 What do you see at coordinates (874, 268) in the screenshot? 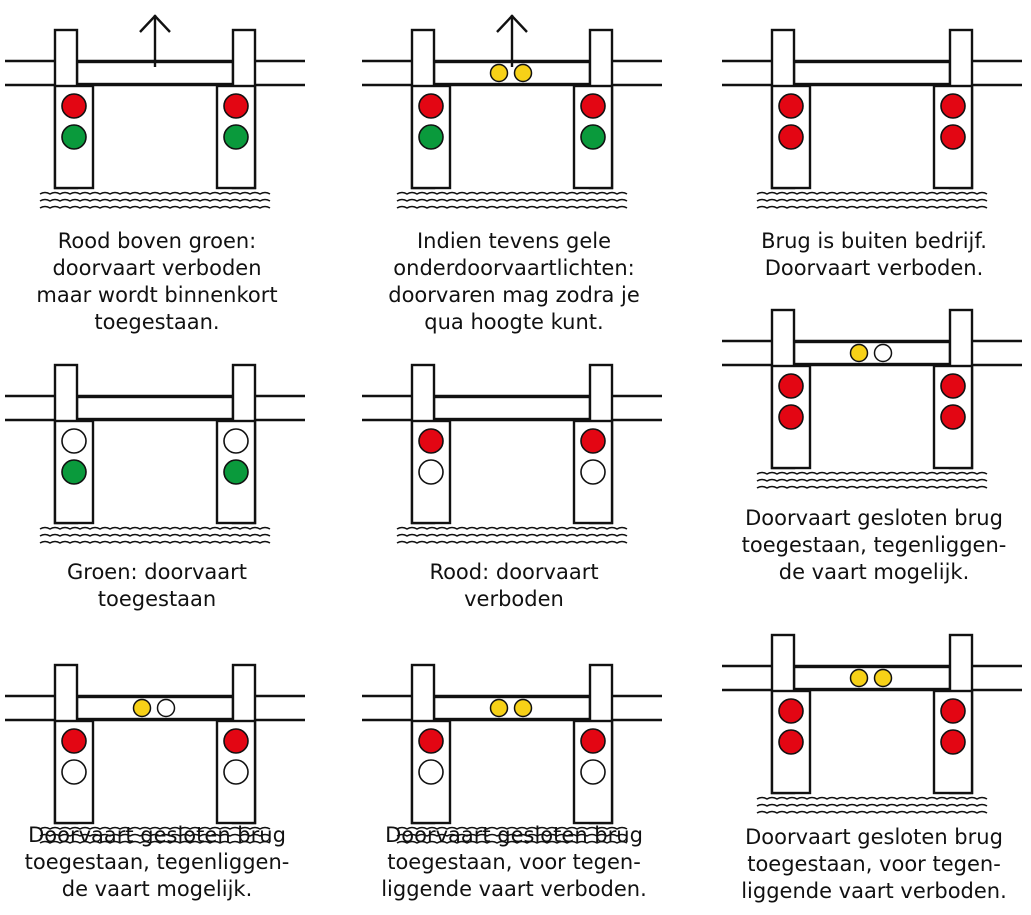
I see `caption-line: Doorvaart verboden.` at bounding box center [874, 268].